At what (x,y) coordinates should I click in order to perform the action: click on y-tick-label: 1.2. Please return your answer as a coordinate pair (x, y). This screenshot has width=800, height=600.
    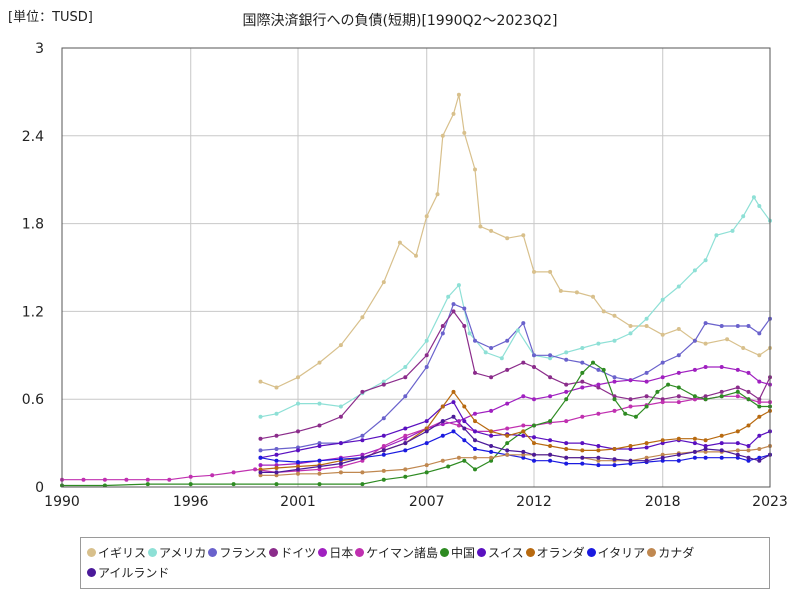
    Looking at the image, I should click on (33, 312).